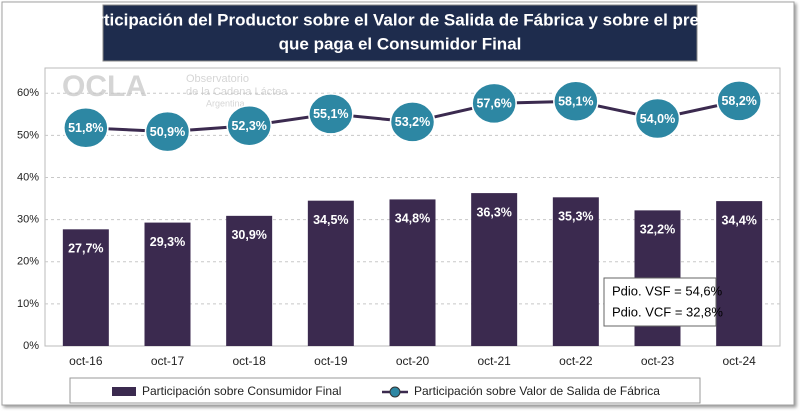  I want to click on logo-name: OCLA, so click(104, 86).